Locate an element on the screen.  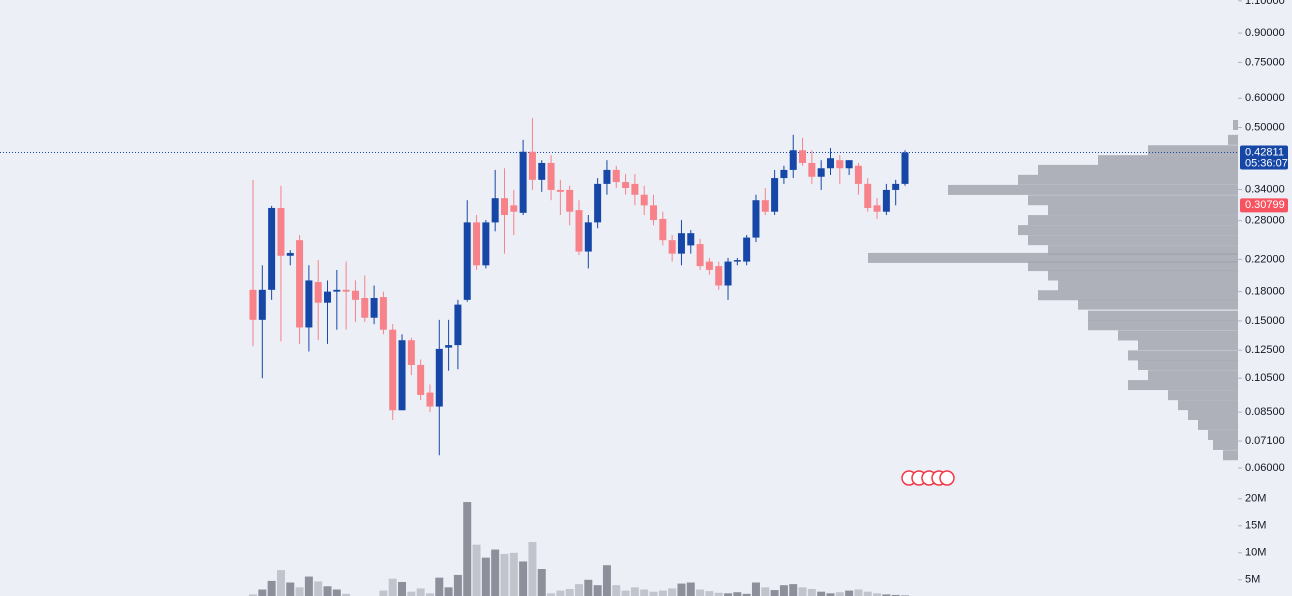
y-tick-label: 0.08500 is located at coordinates (1265, 412).